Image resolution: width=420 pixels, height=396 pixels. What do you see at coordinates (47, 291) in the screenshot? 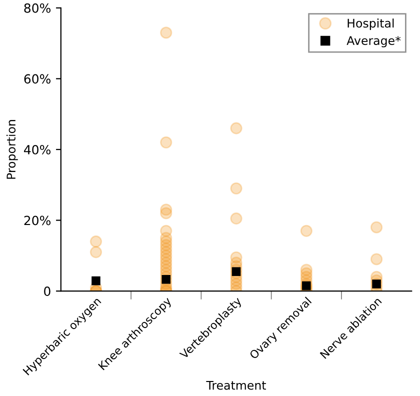
I see `y-tick-label: 0` at bounding box center [47, 291].